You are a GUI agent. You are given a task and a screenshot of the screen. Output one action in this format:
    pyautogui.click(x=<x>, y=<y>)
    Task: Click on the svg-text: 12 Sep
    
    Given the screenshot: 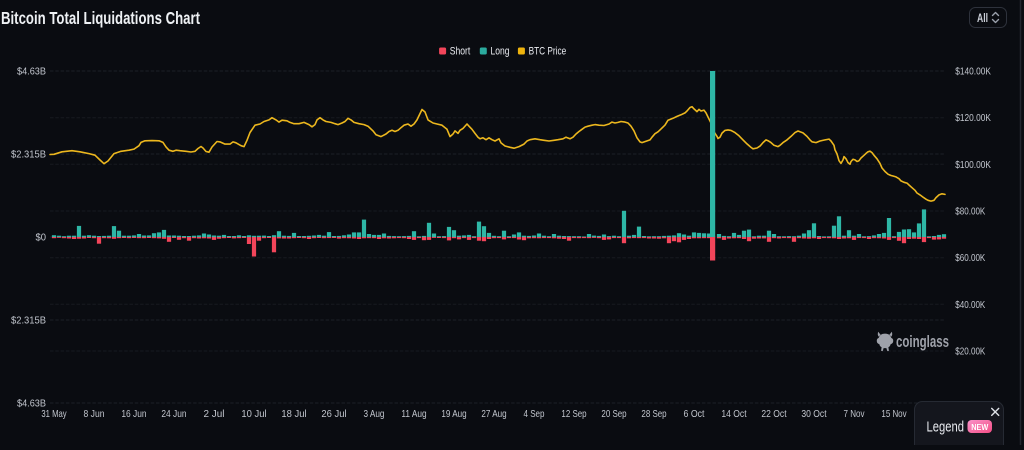 What is the action you would take?
    pyautogui.click(x=573, y=414)
    